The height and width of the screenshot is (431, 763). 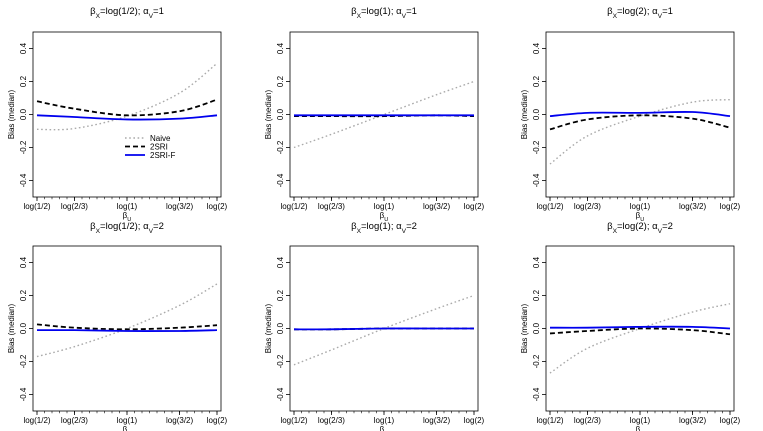 What do you see at coordinates (436, 206) in the screenshot?
I see `panel-2-xtick-label-3: log(3/2)` at bounding box center [436, 206].